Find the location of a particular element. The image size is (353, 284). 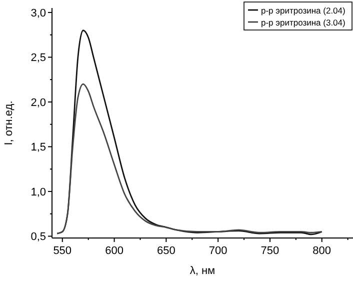

legend-label: р-р эритрозина (3.04) is located at coordinates (303, 23).